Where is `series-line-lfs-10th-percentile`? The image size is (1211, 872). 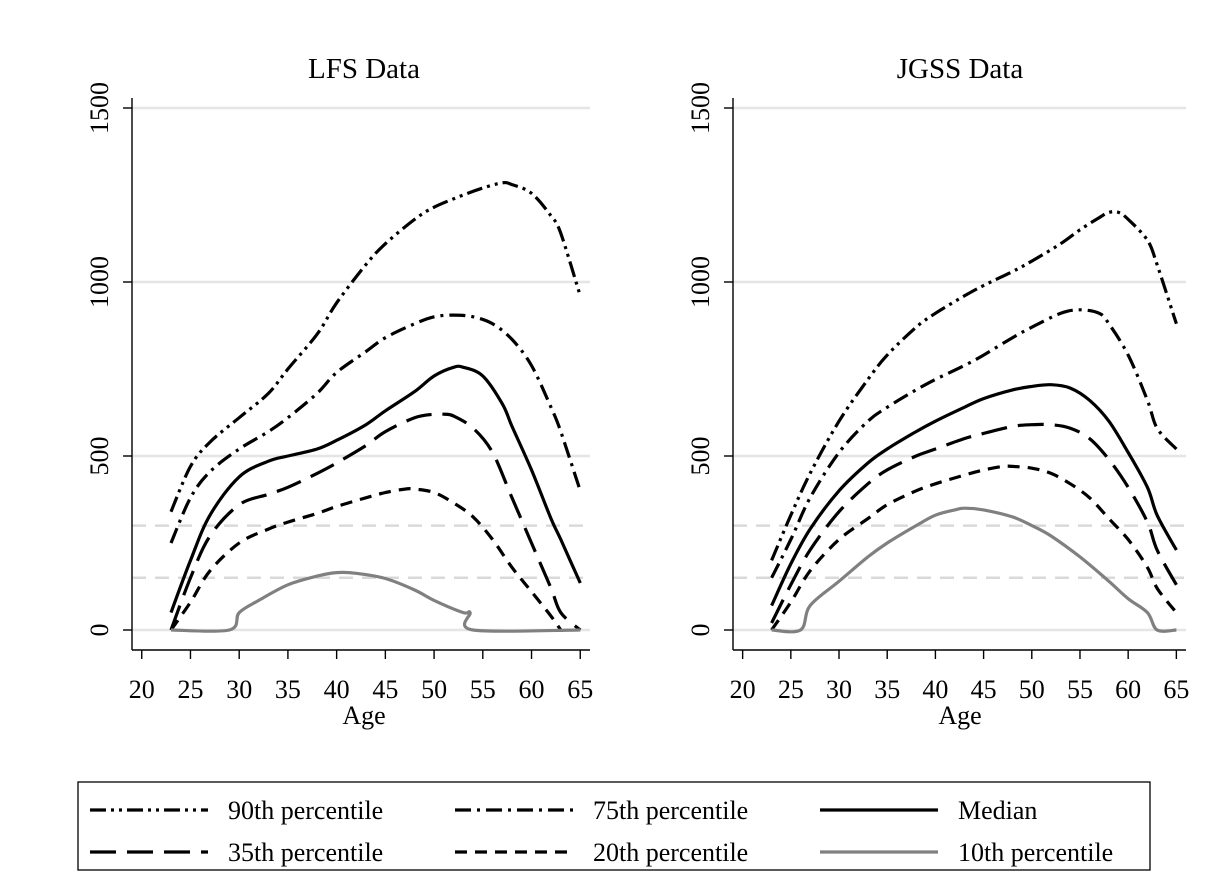 series-line-lfs-10th-percentile is located at coordinates (375, 601).